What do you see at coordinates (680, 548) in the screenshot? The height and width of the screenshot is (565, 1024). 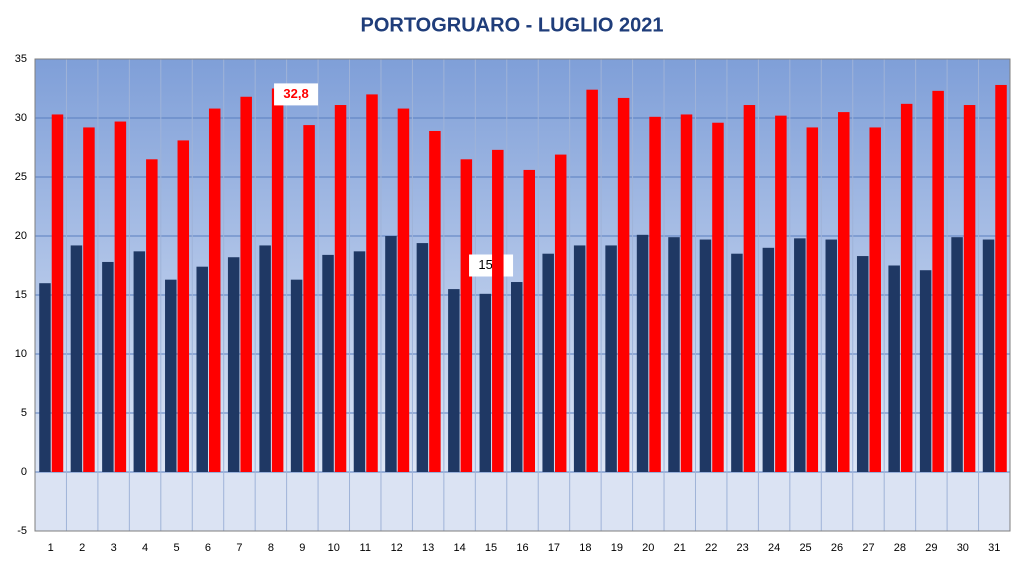 I see `x-tick-label: 21` at bounding box center [680, 548].